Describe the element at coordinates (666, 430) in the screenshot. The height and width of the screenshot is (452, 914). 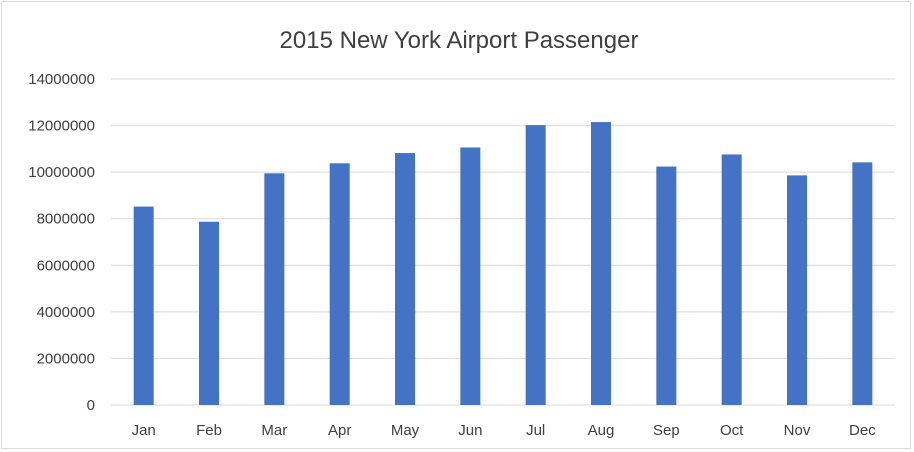
I see `x-tick-label: Sep` at that location.